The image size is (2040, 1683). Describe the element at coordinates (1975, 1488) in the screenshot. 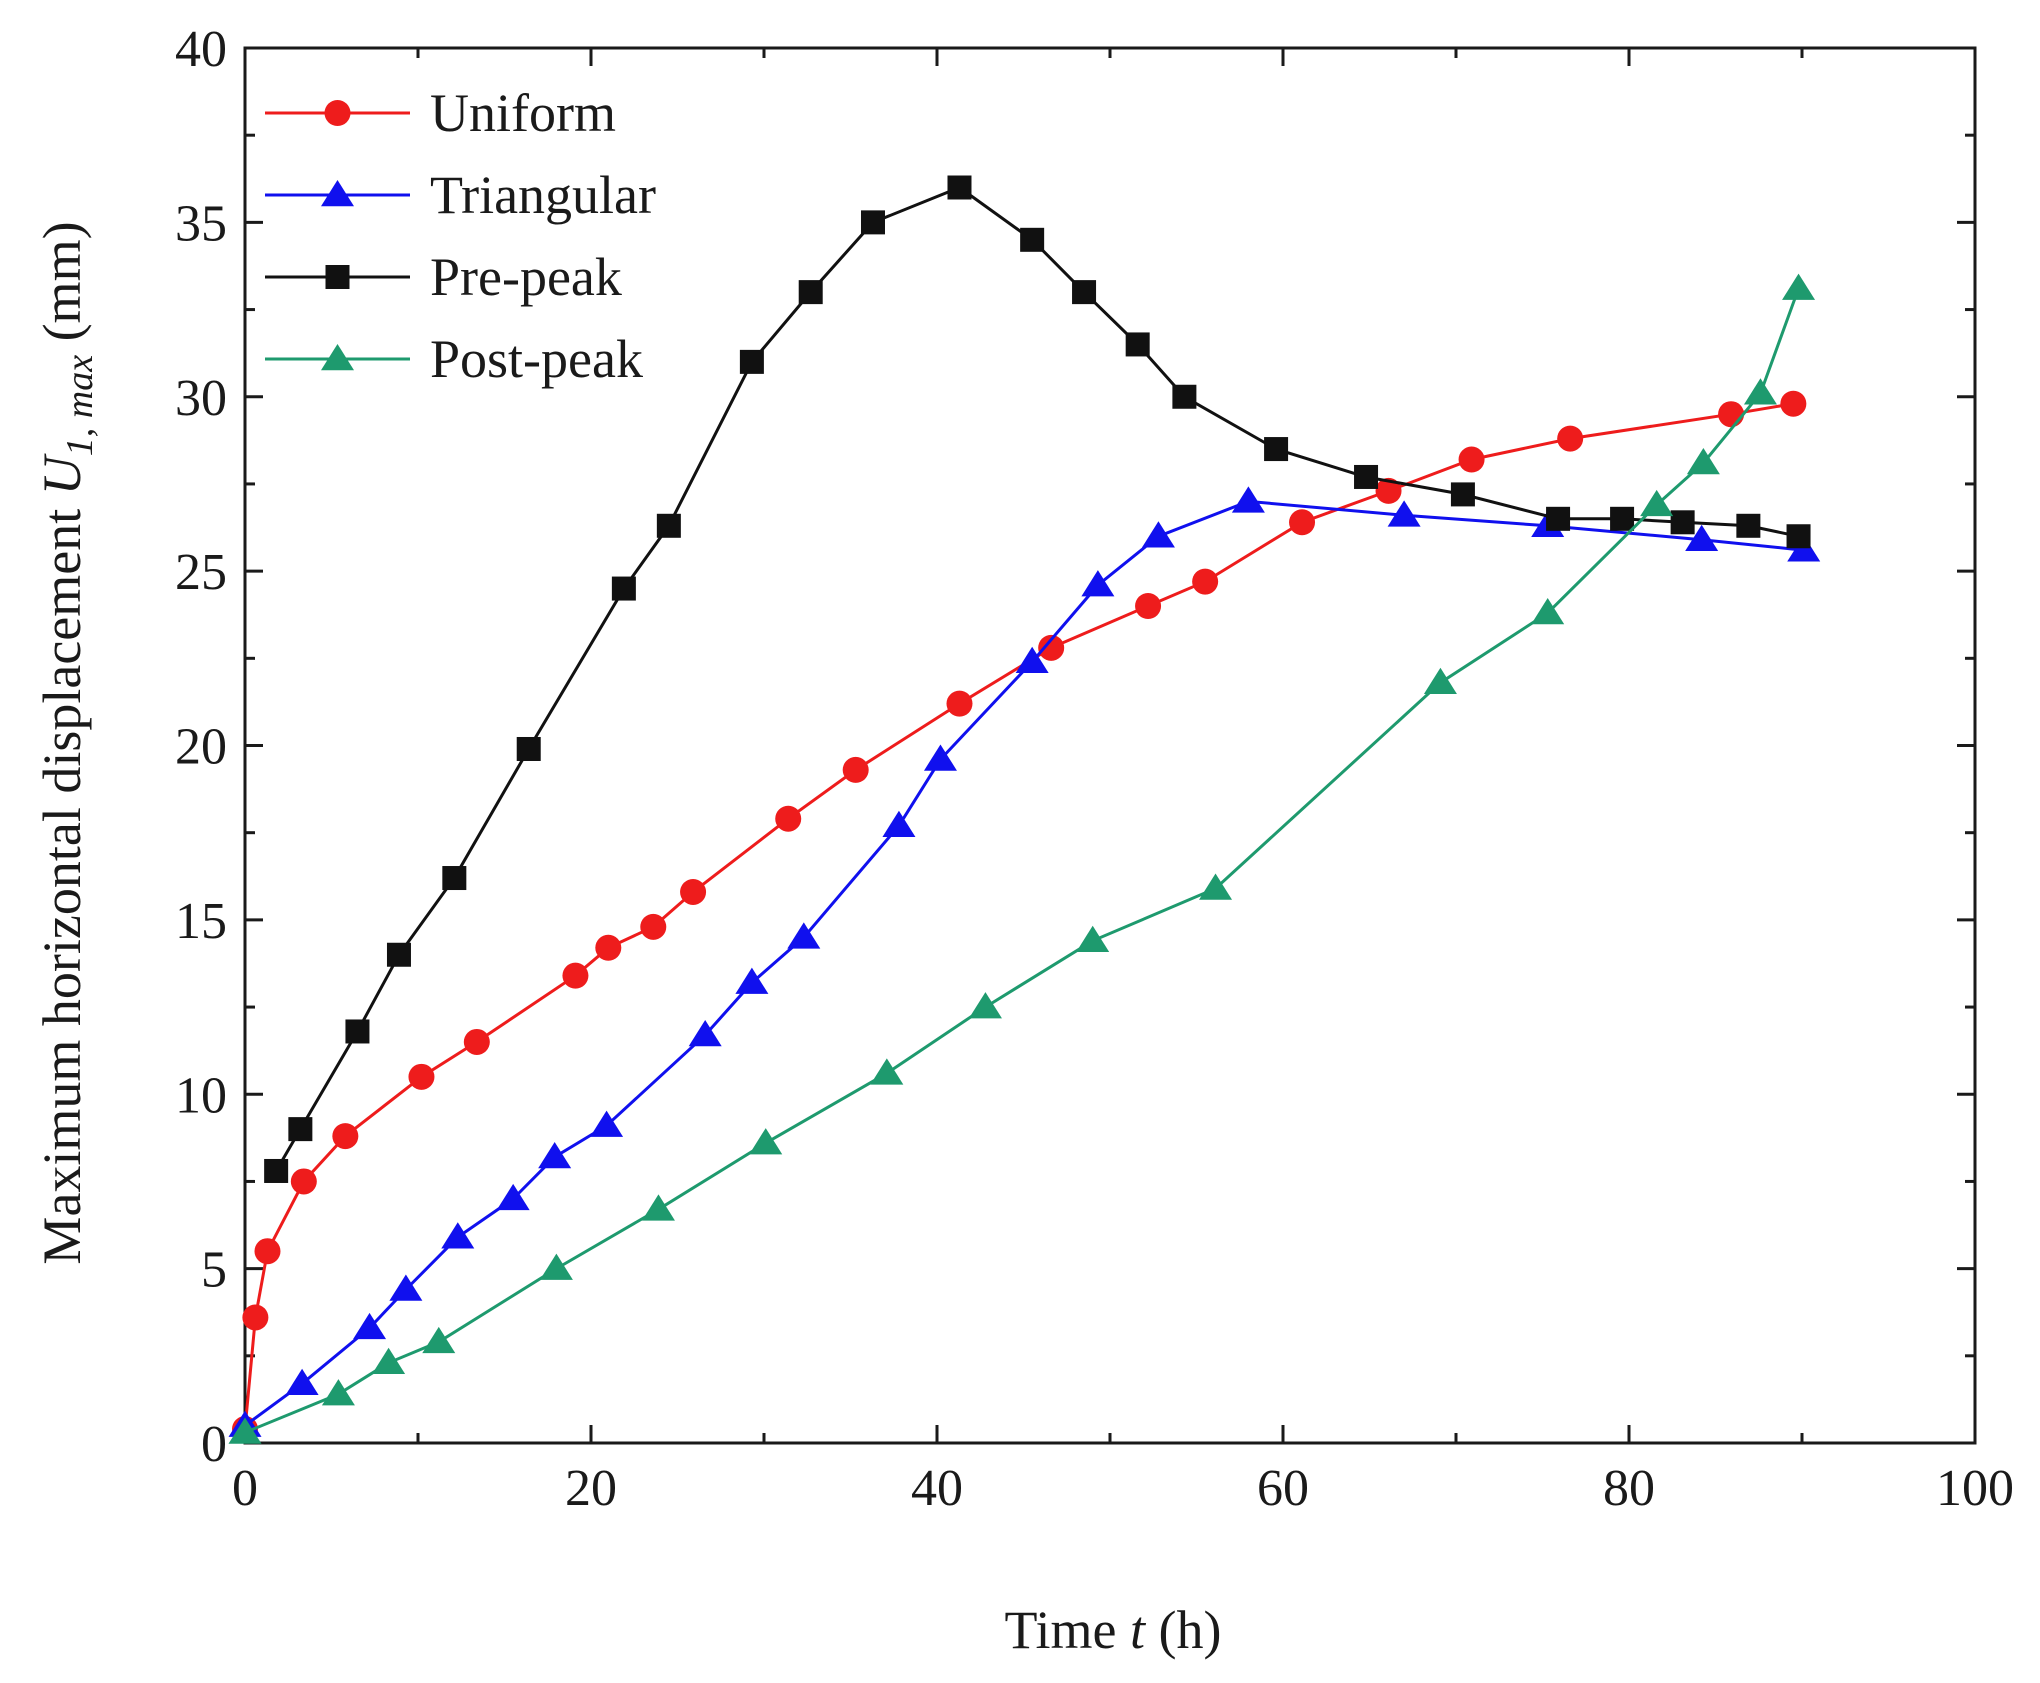

I see `x-tick-label: 100` at that location.